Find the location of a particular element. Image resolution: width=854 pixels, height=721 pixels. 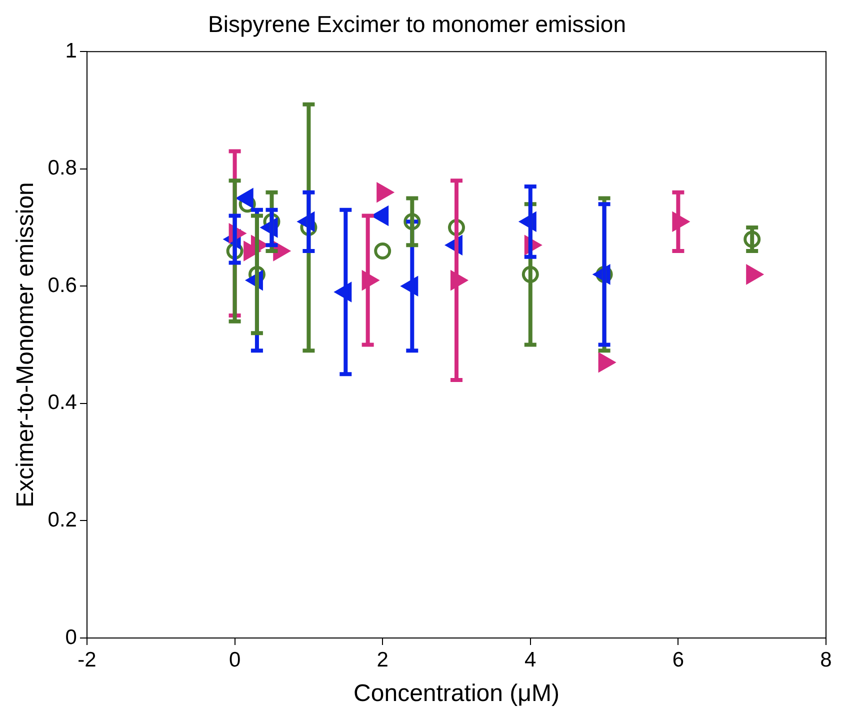

y-tick-label: 0.4 is located at coordinates (63, 402).